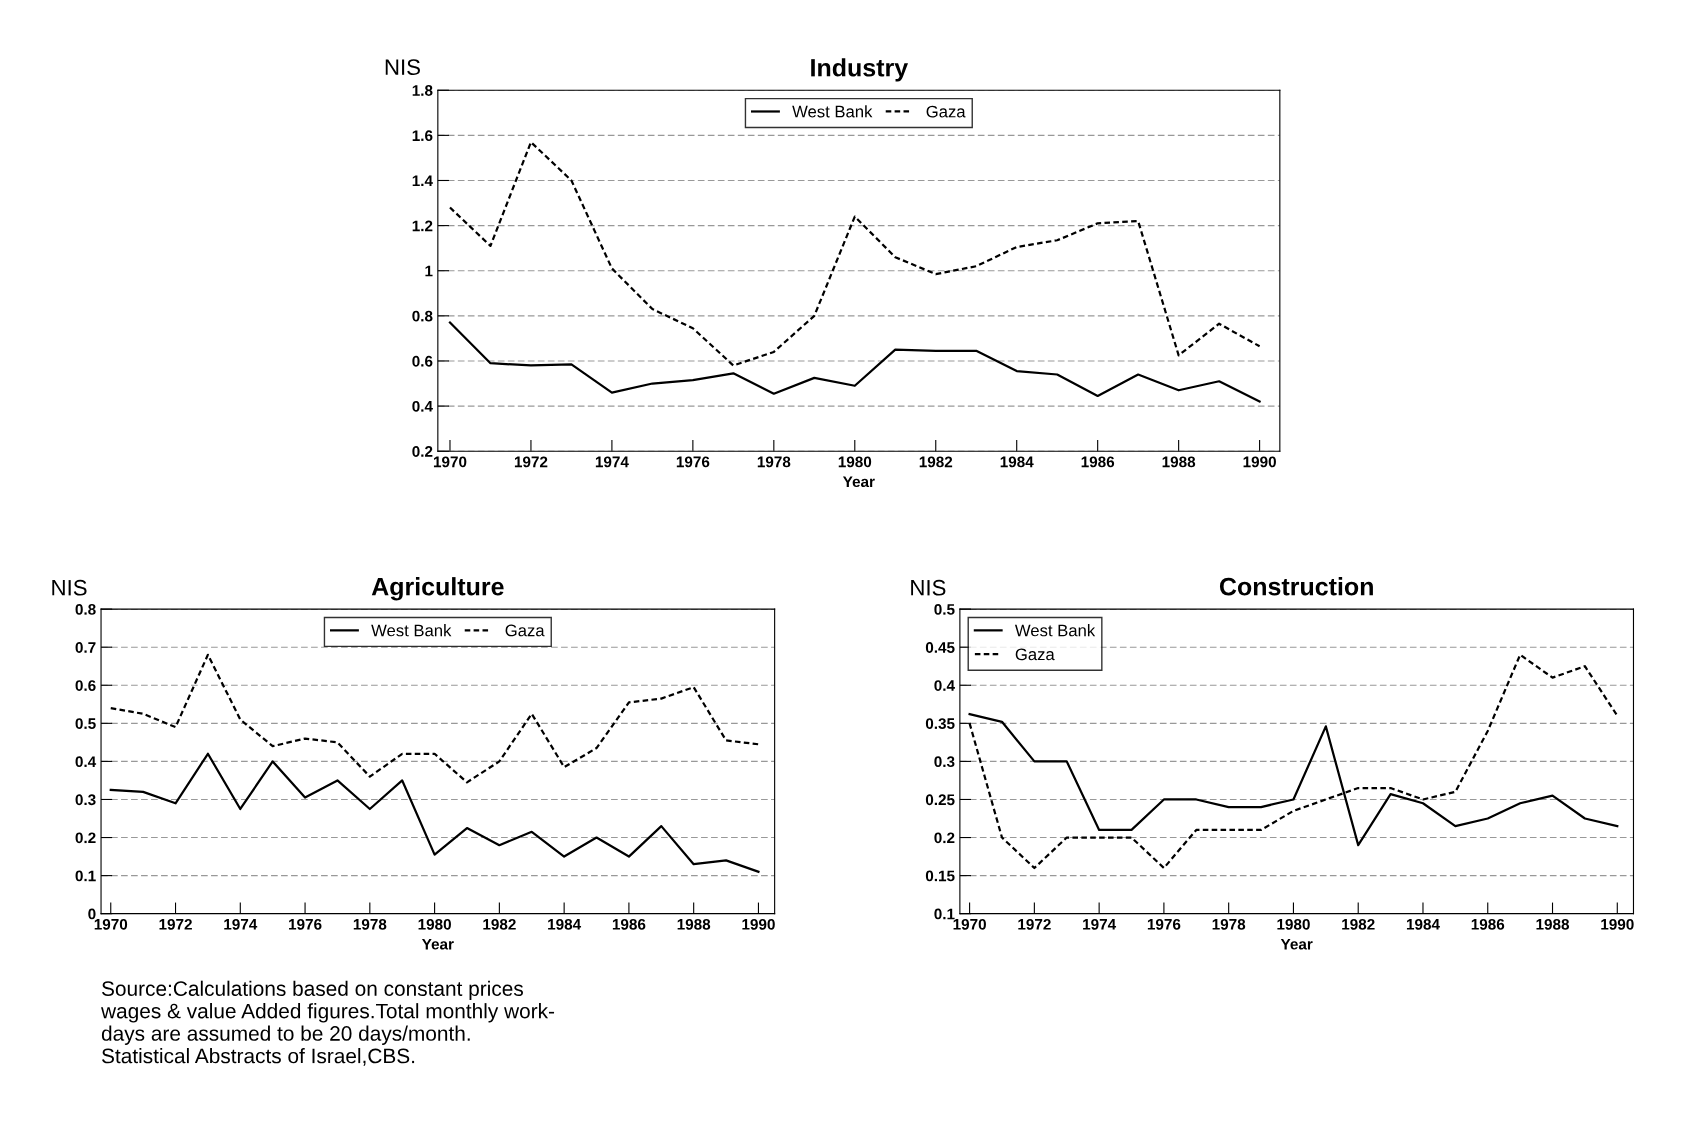 The width and height of the screenshot is (1684, 1128). What do you see at coordinates (328, 1023) in the screenshot?
I see `source-note: Source:Calculations based on constant prices wages & value Added figures.Total monthly work- days are assumed to be 20 days/month. Statistical Abstracts of Israel,CBS.` at bounding box center [328, 1023].